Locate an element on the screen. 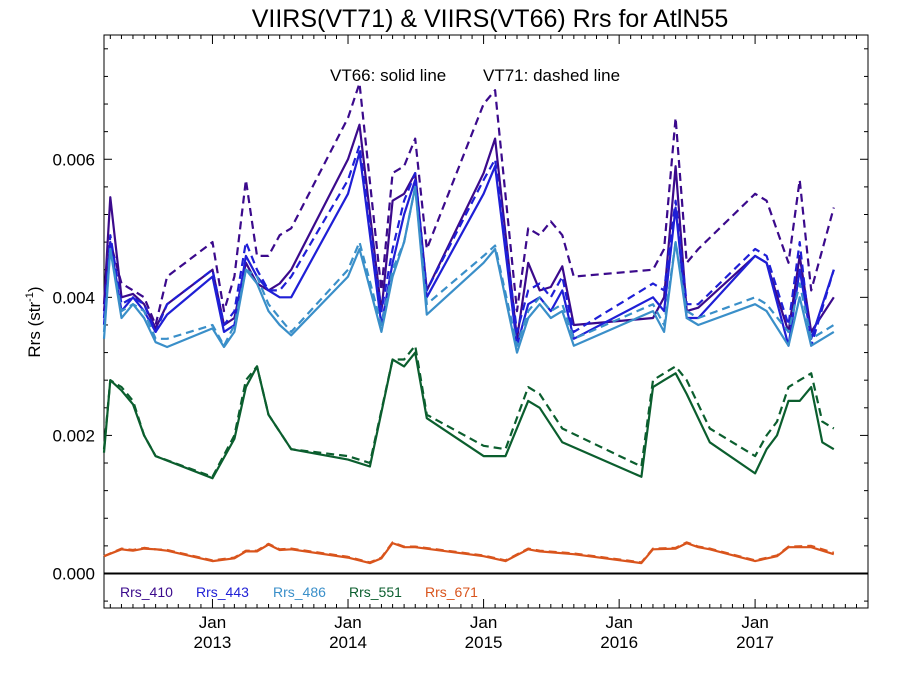 The height and width of the screenshot is (675, 900). y-tick-label: 0.006 is located at coordinates (73, 159).